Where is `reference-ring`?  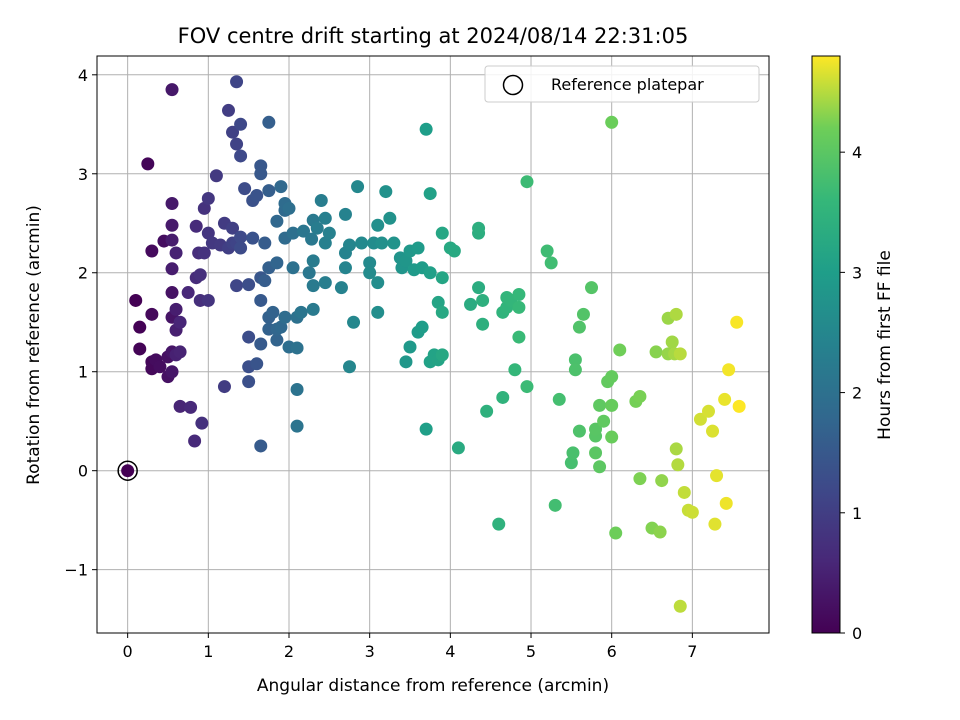
reference-ring is located at coordinates (127, 470).